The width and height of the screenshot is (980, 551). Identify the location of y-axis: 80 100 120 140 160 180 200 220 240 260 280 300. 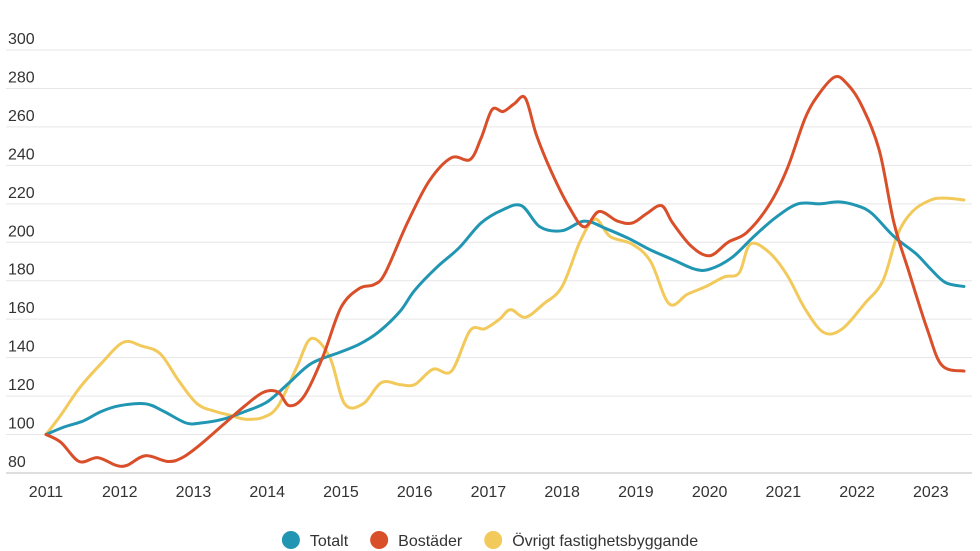
(21, 251).